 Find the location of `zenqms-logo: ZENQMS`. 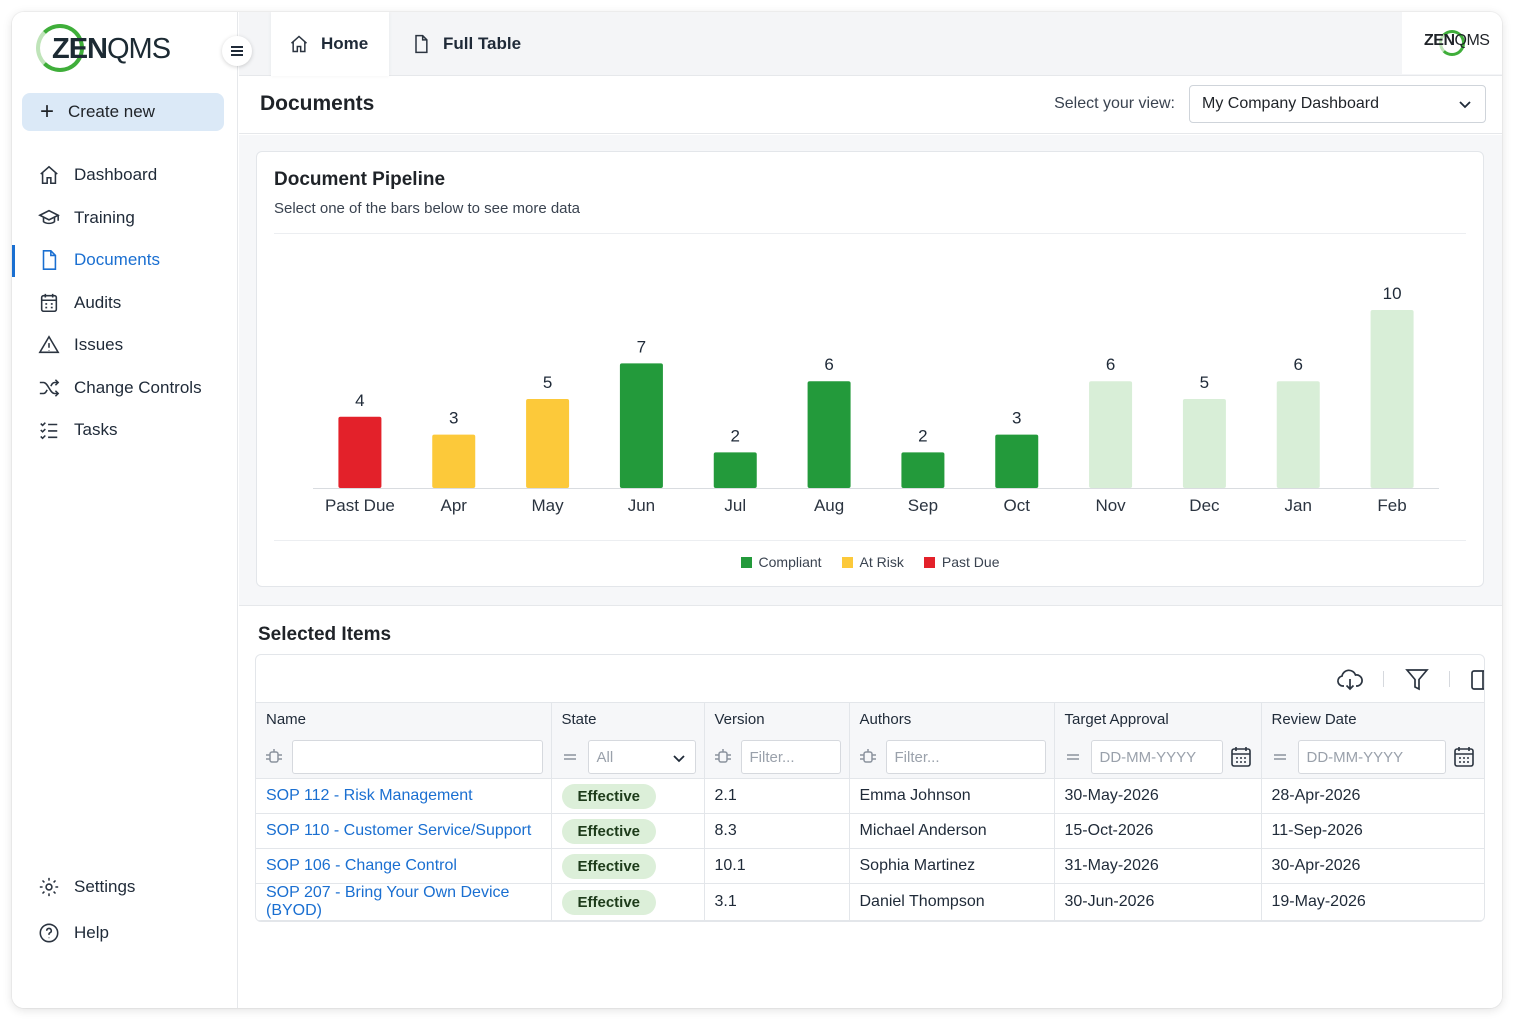

zenqms-logo: ZENQMS is located at coordinates (103, 48).